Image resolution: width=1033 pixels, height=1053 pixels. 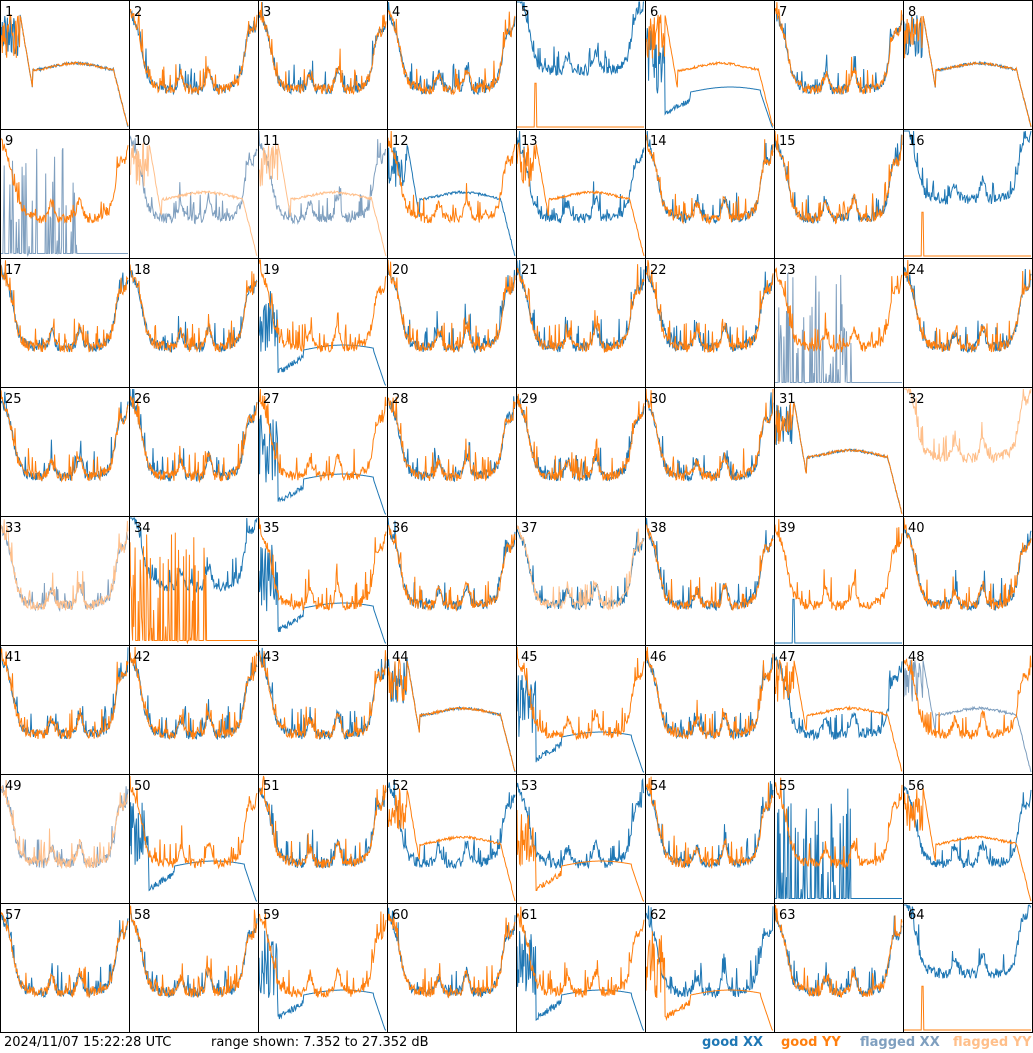 I want to click on panel-47: 47, so click(x=838, y=711).